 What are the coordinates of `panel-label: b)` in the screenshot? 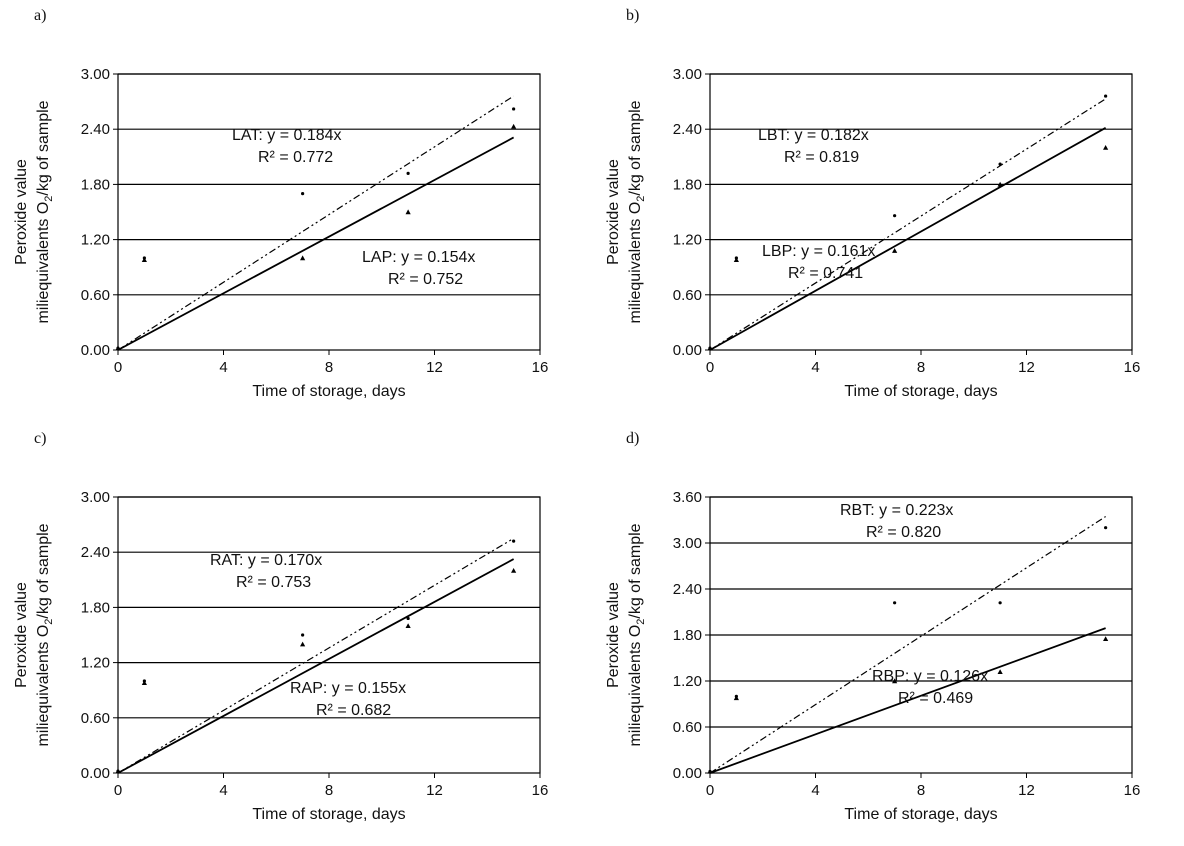 It's located at (632, 15).